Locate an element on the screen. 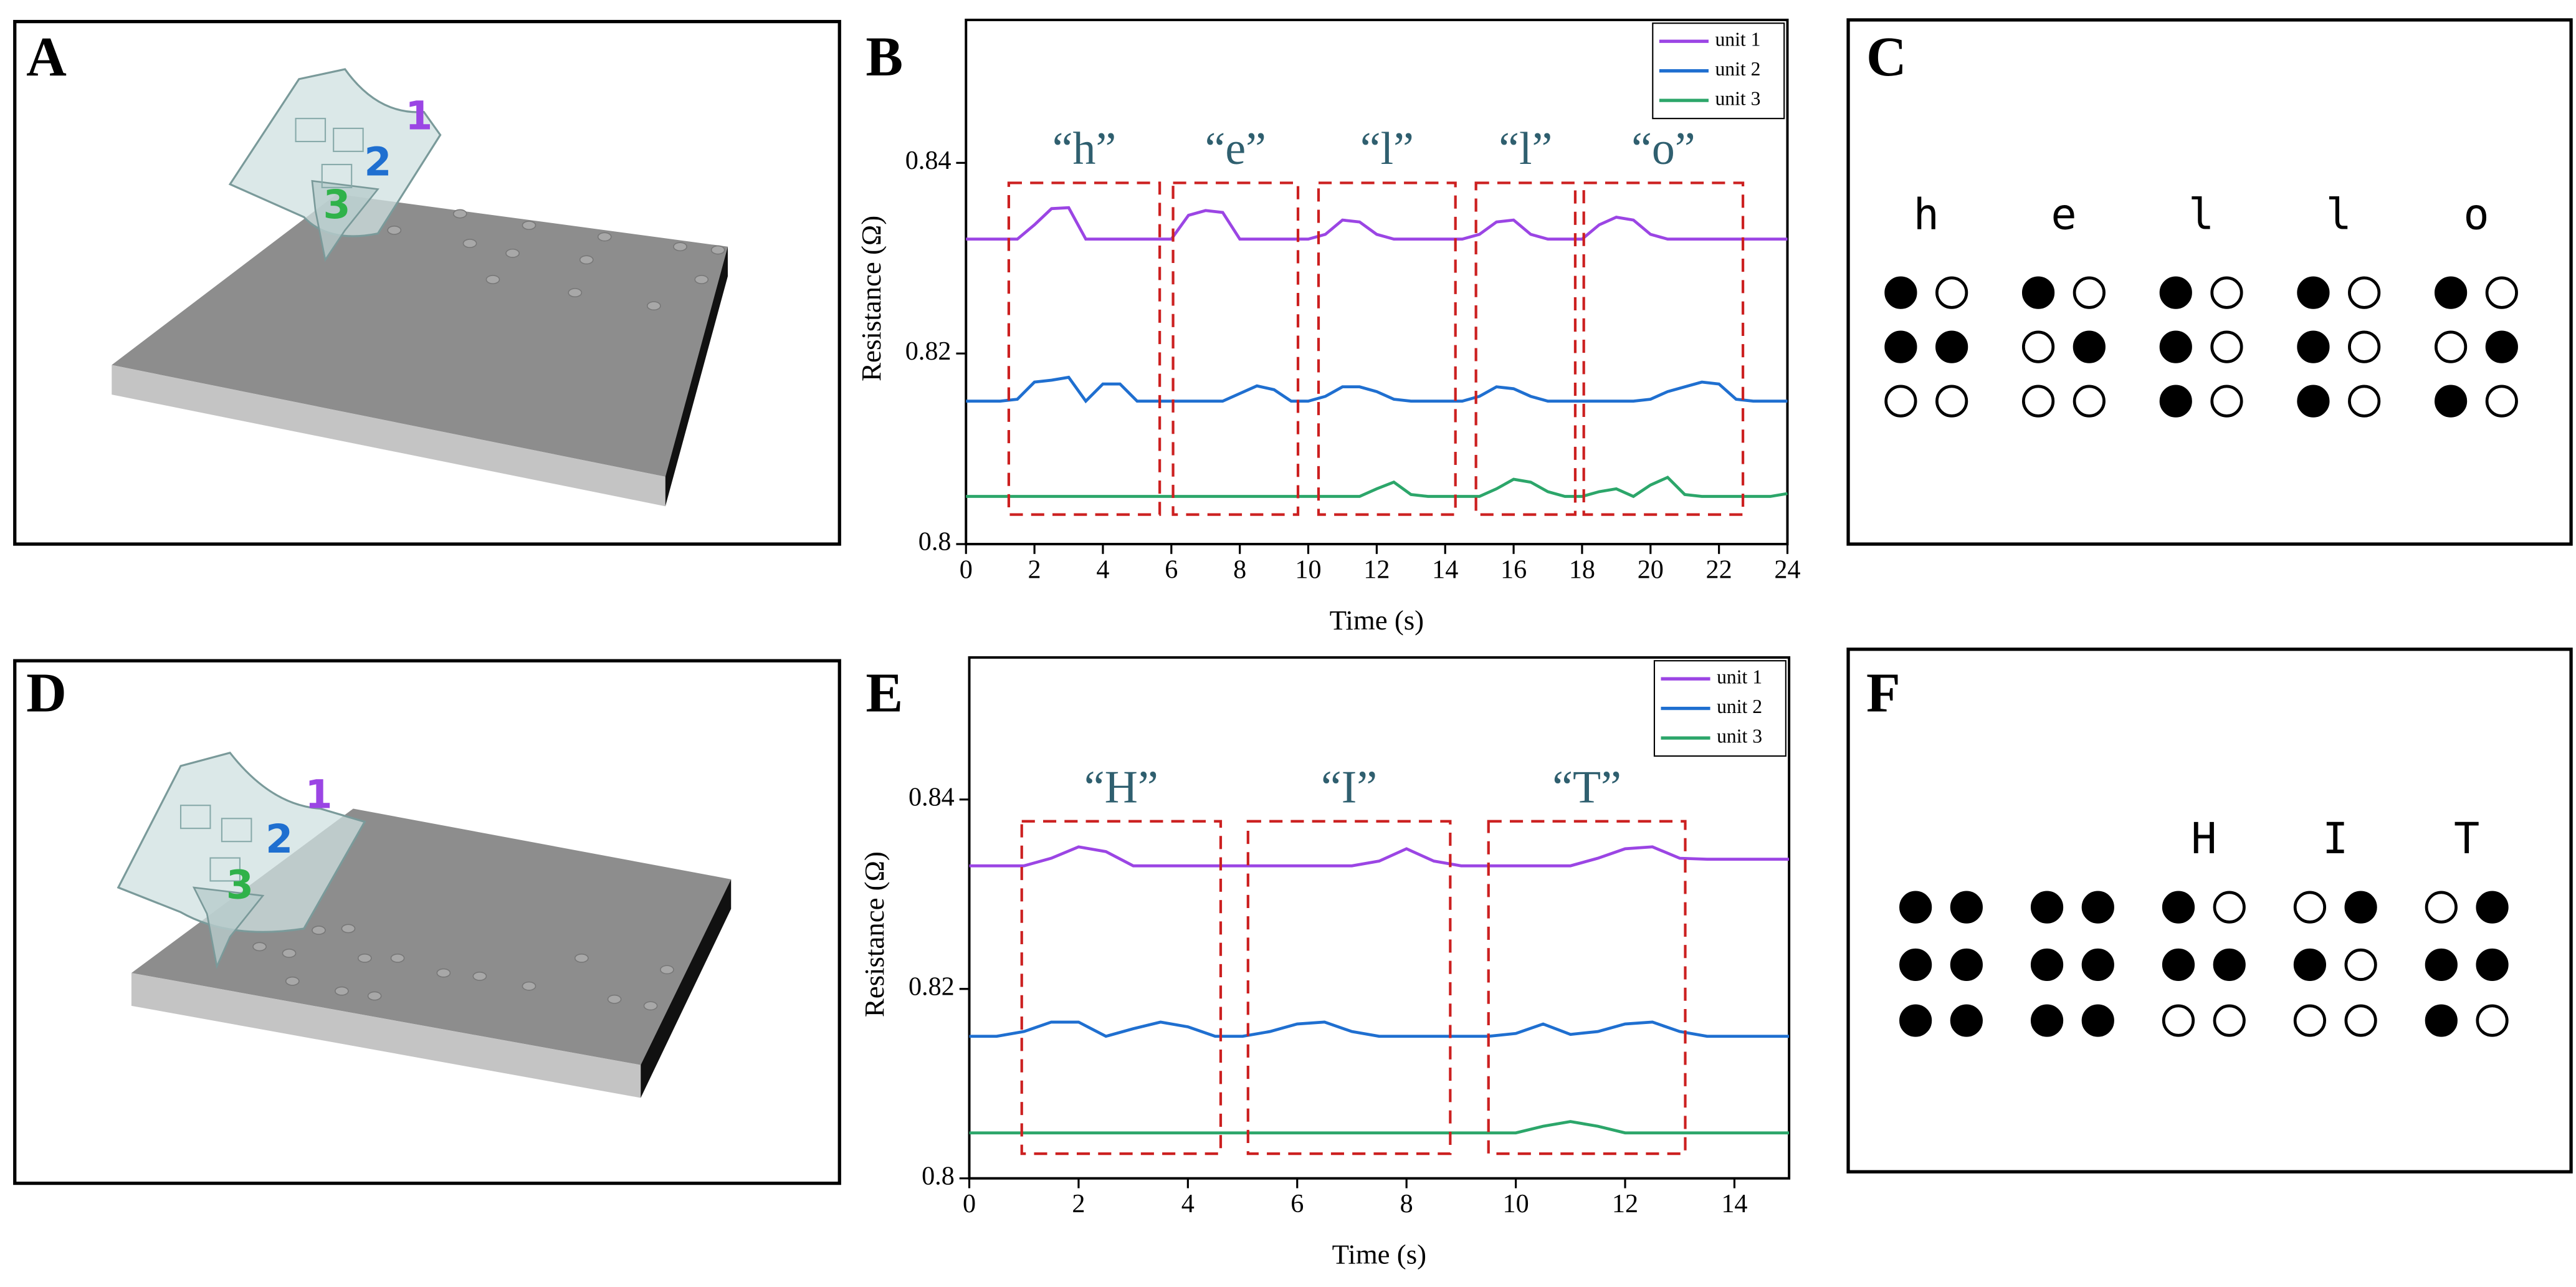  bumps is located at coordinates (463, 967).